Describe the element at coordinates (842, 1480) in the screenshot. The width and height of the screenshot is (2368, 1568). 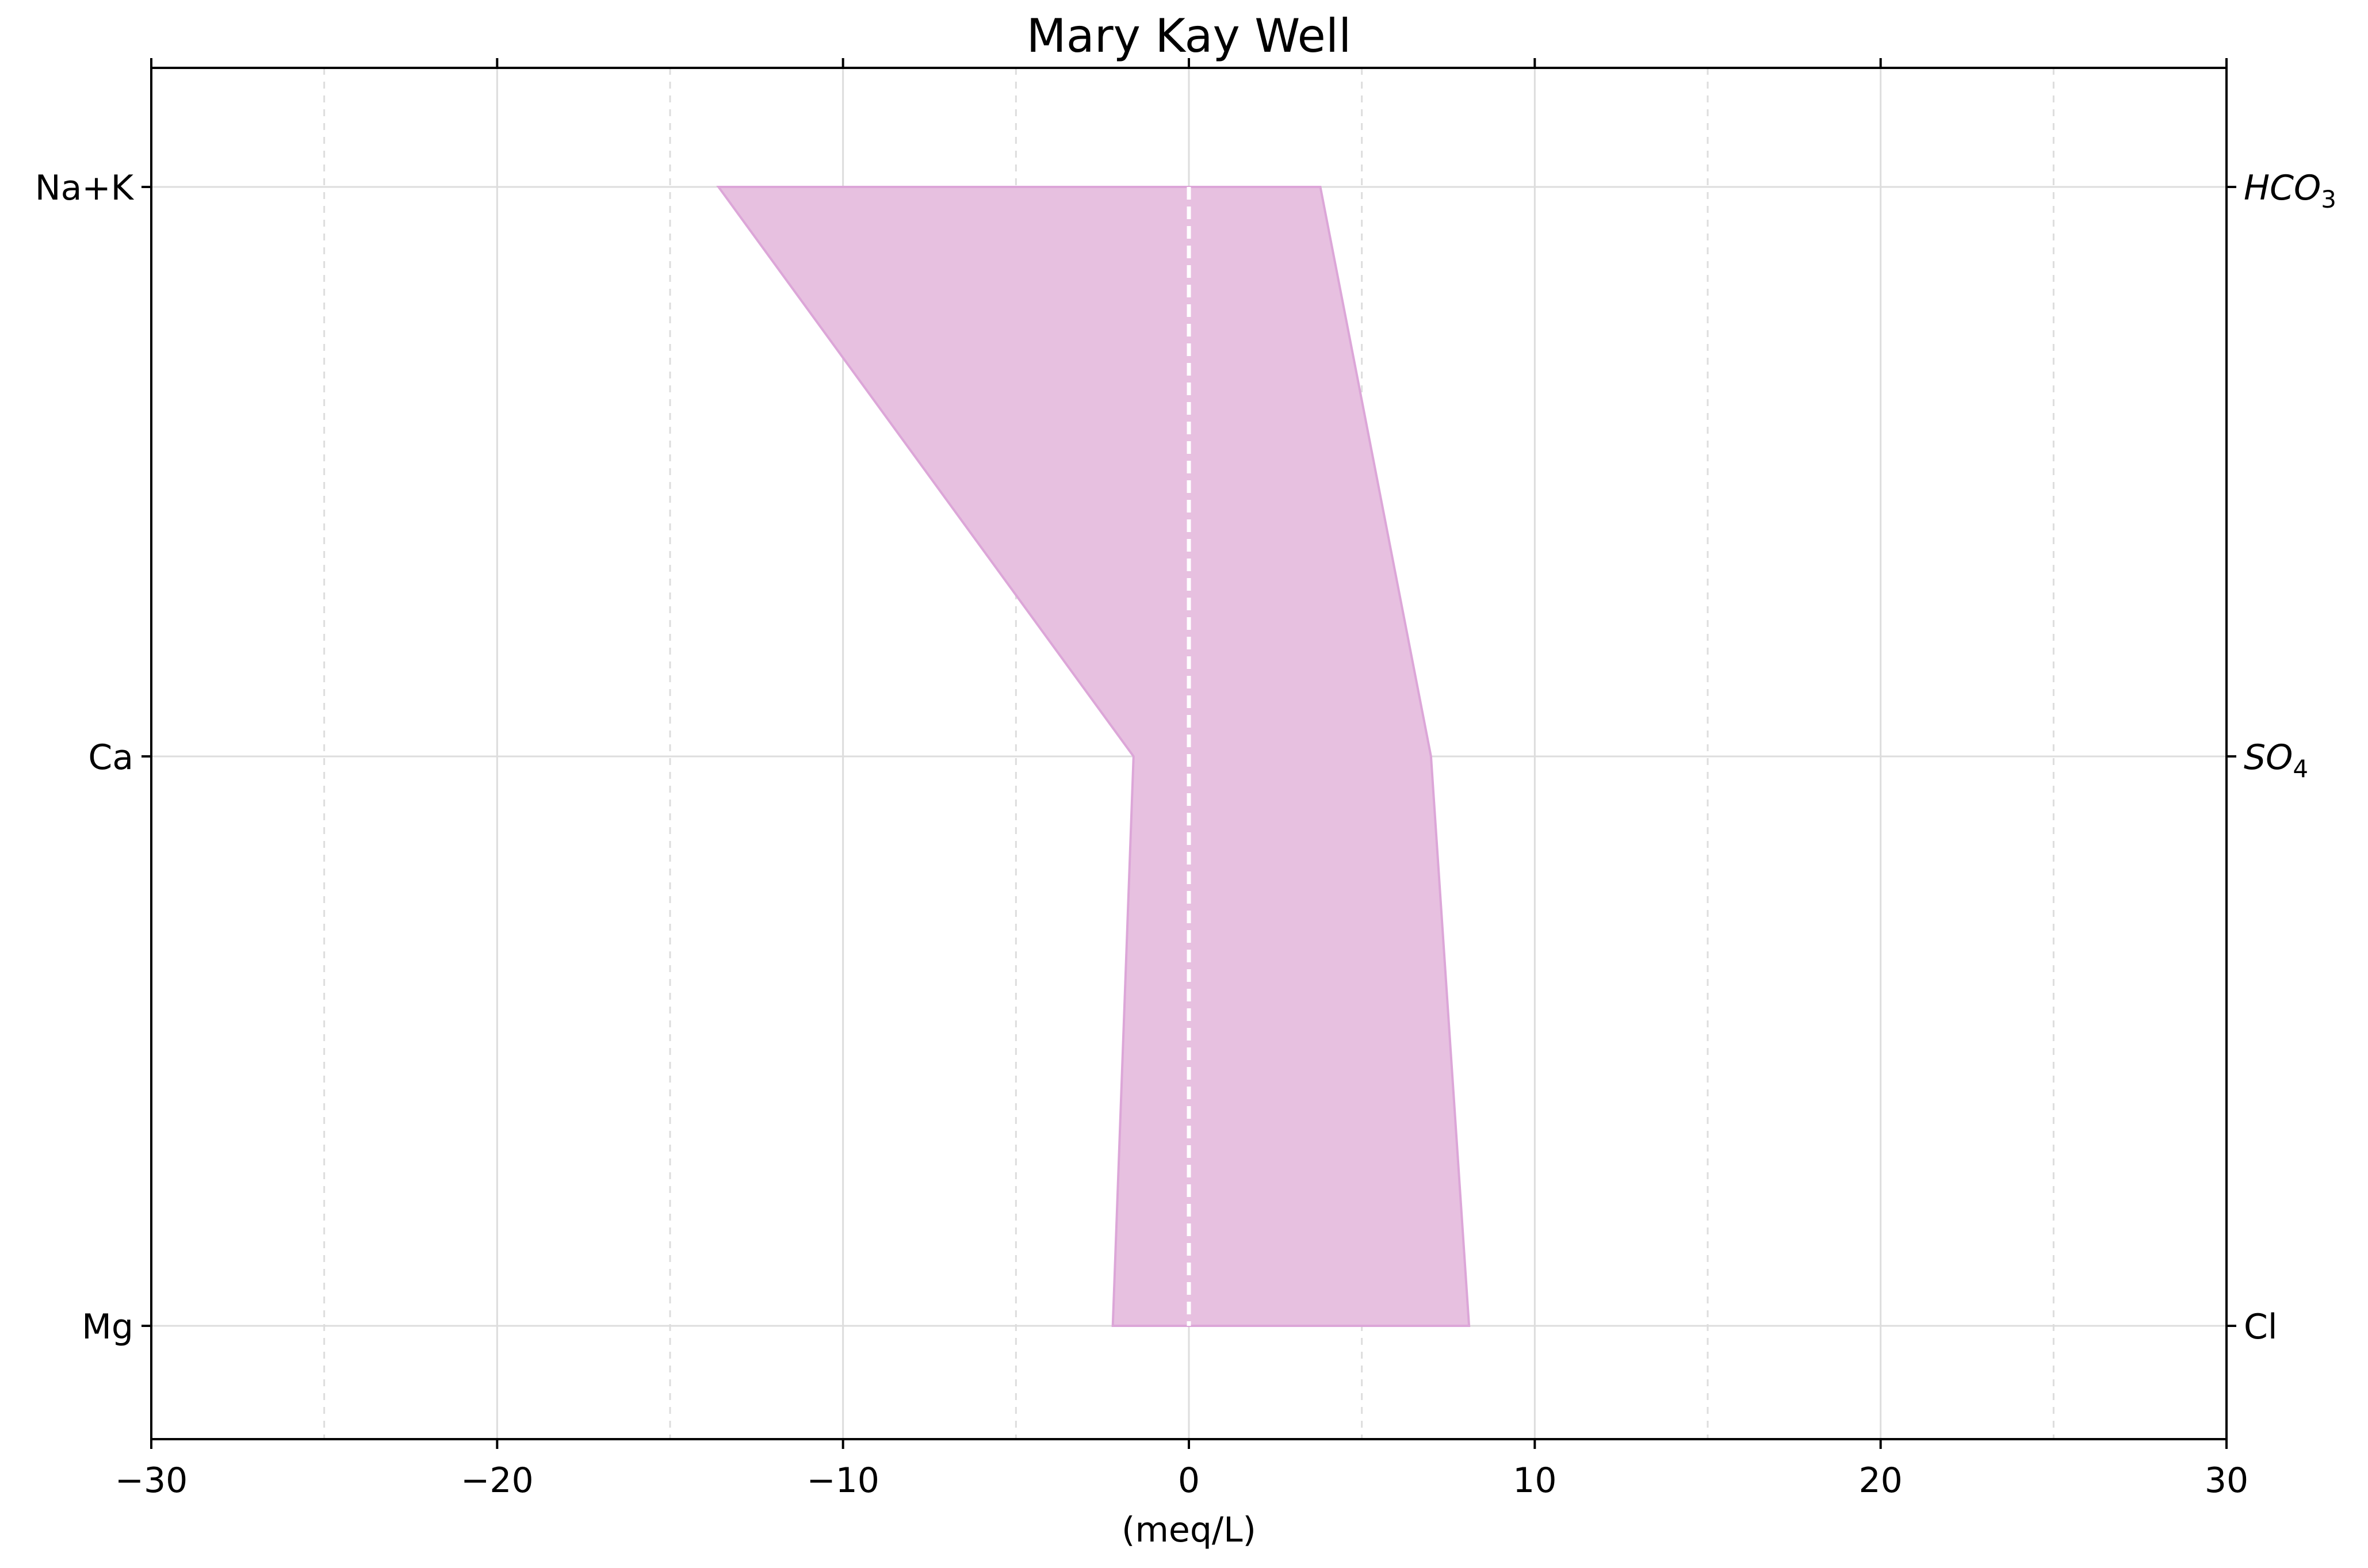
I see `x-tick-label: −10` at that location.